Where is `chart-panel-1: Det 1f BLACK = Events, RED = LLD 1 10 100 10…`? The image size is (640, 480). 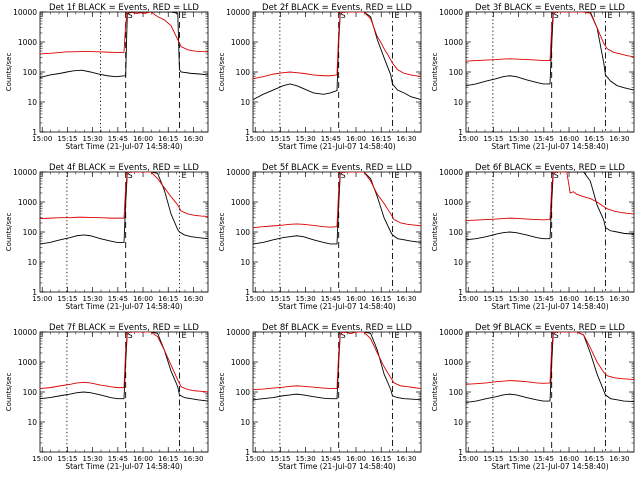 chart-panel-1: Det 1f BLACK = Events, RED = LLD 1 10 100 10… is located at coordinates (107, 77).